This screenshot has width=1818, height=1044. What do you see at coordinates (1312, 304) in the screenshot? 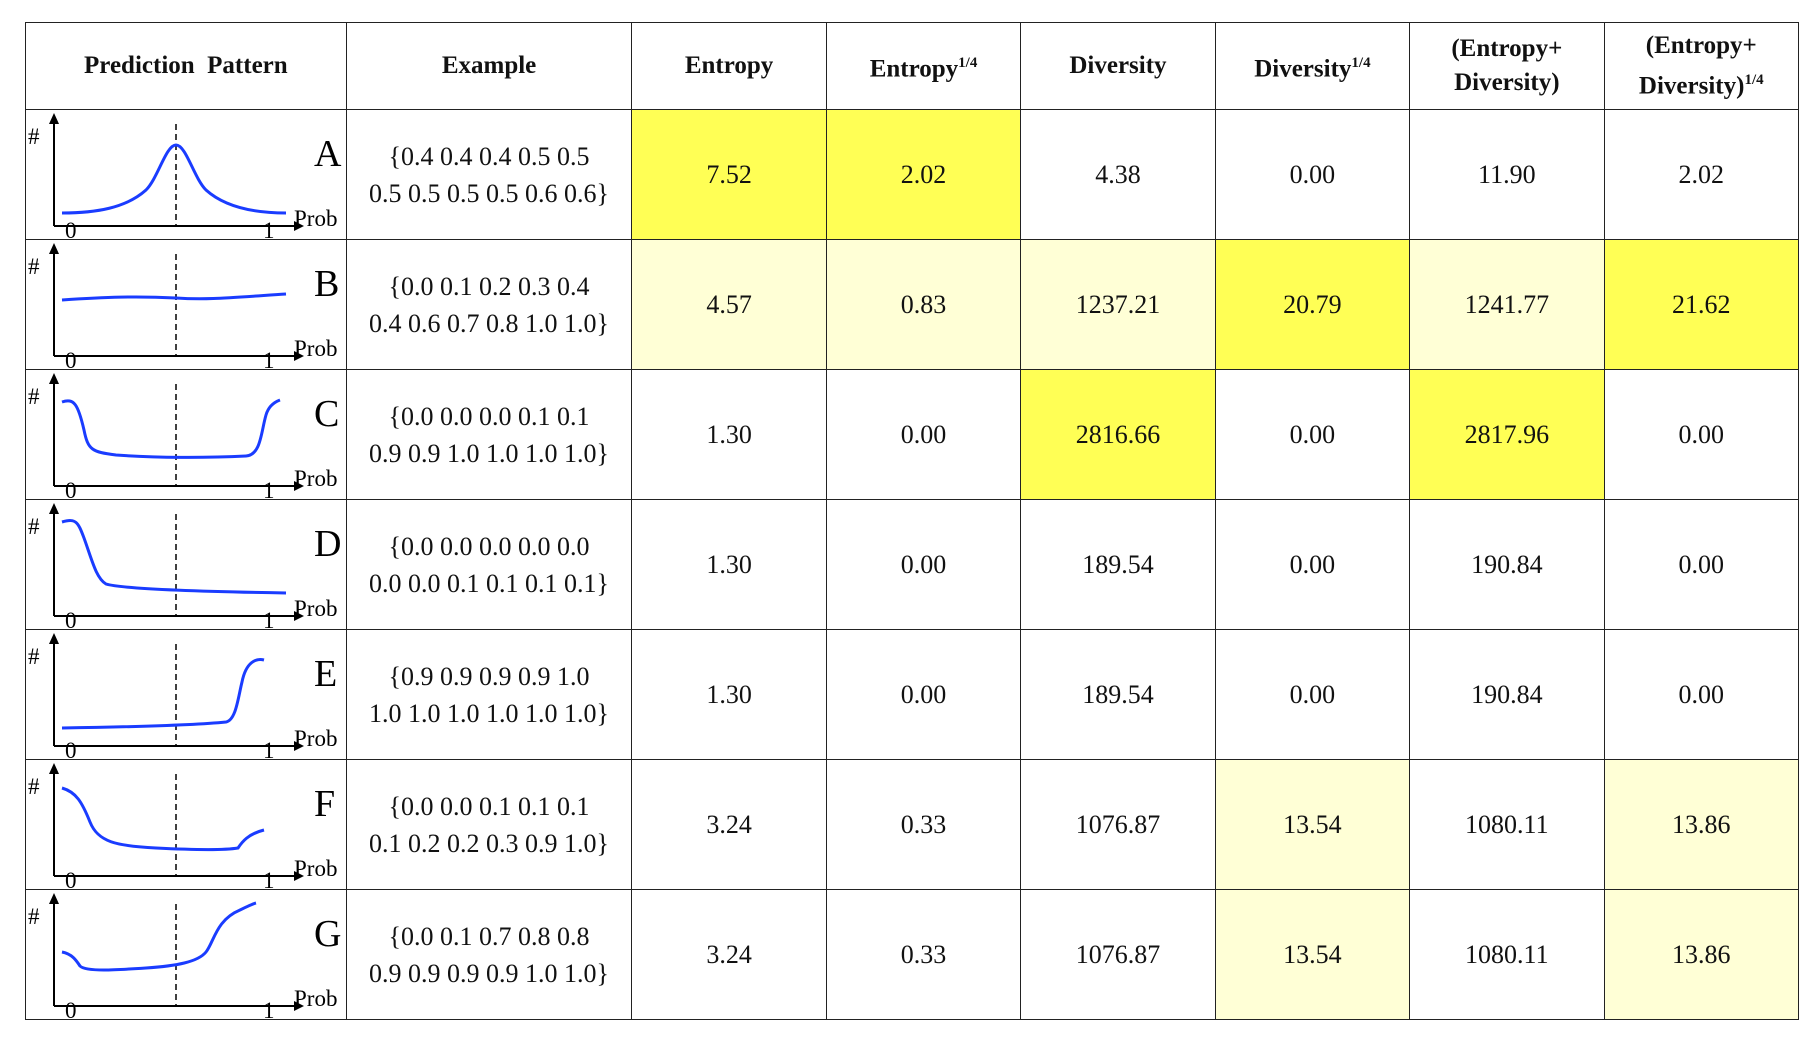
I see `diversity-q-cell: 20.79` at bounding box center [1312, 304].